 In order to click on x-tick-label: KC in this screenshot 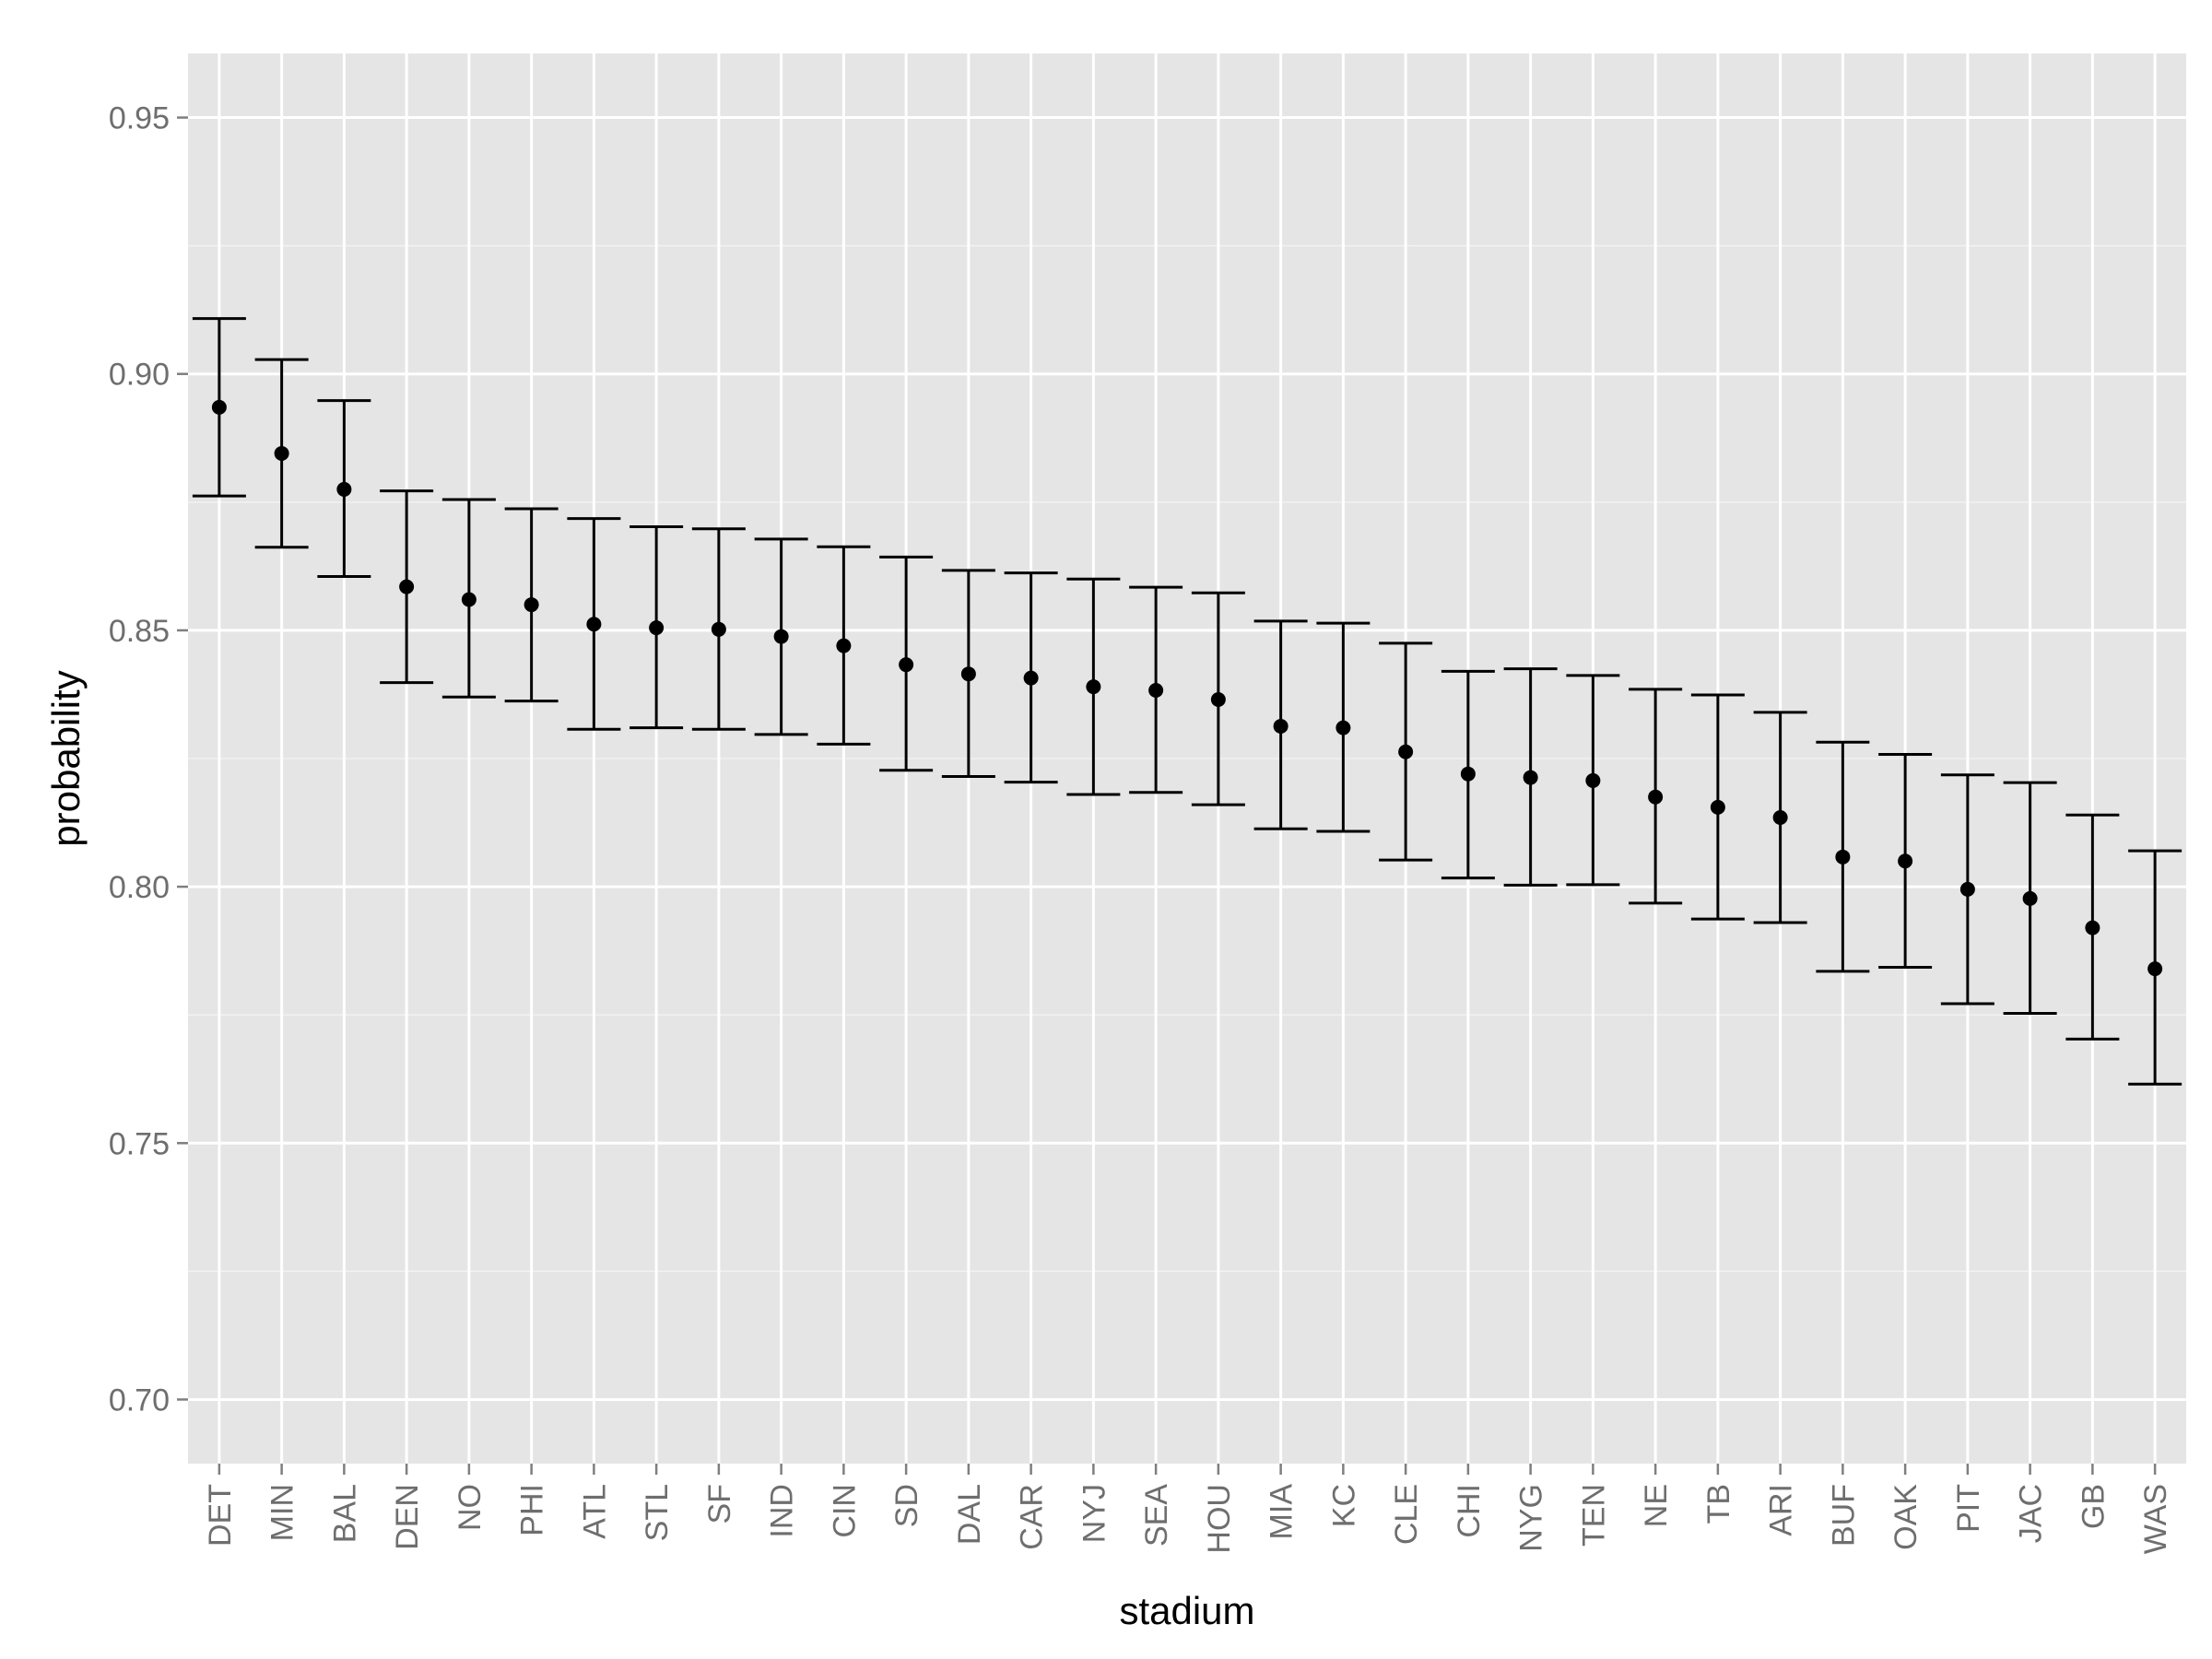, I will do `click(1343, 1505)`.